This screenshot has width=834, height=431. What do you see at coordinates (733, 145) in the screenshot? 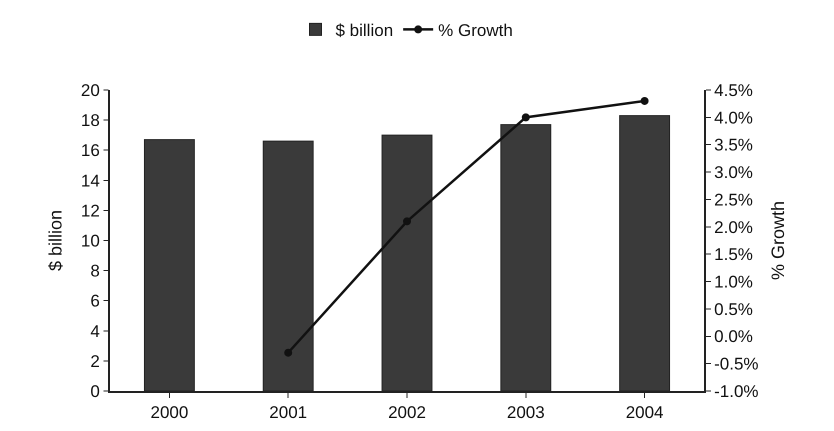
I see `y2-tick-label: 3.5%` at bounding box center [733, 145].